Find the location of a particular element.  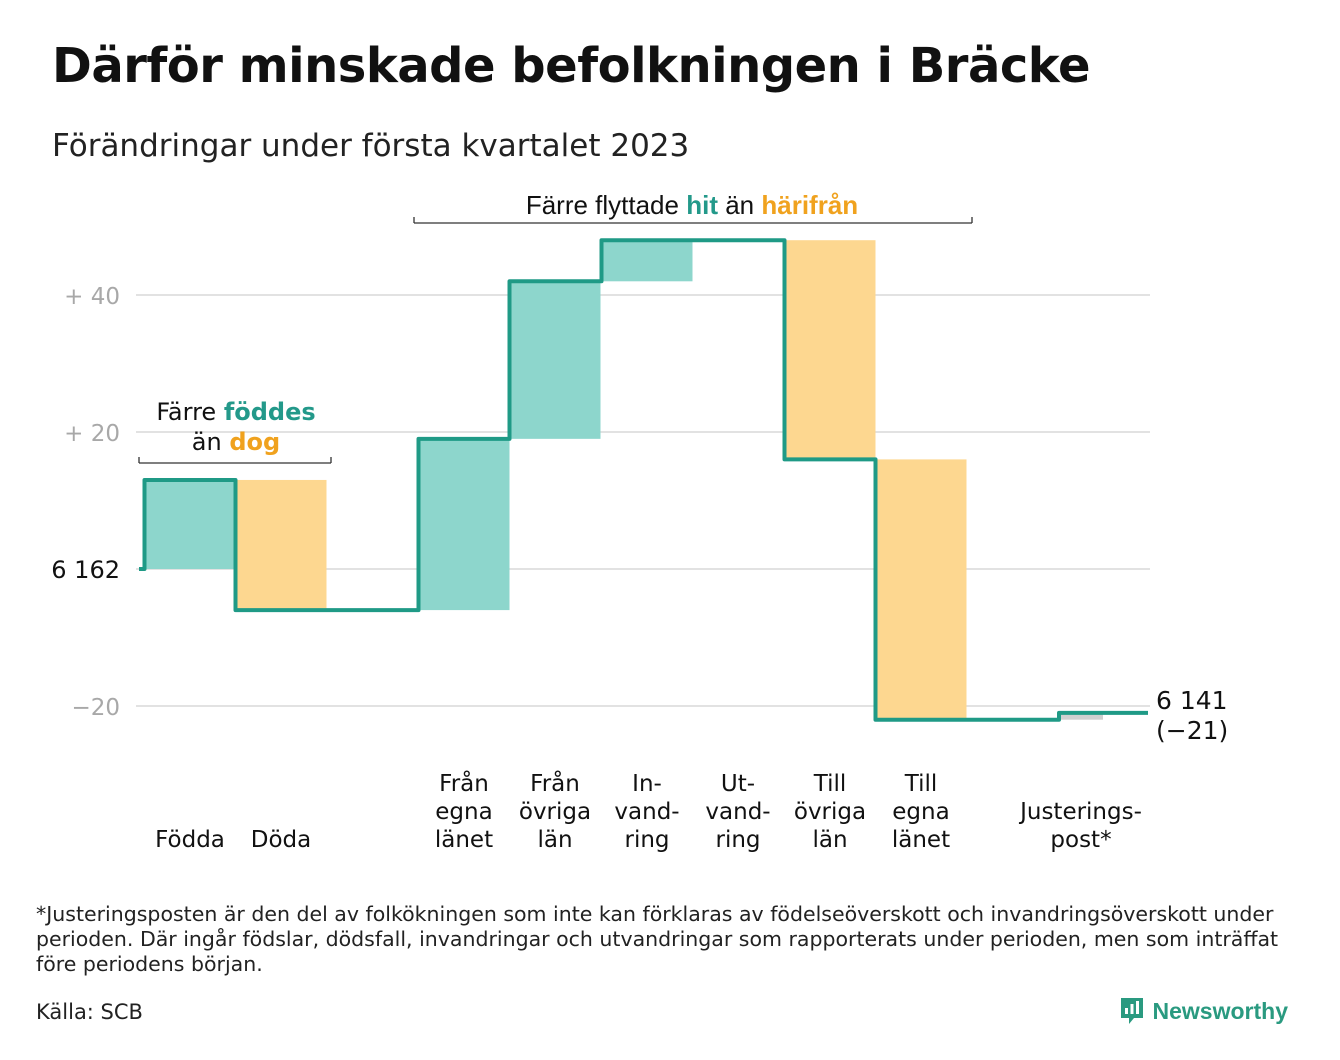

annotation-text: Färre flyttade is located at coordinates (606, 205).